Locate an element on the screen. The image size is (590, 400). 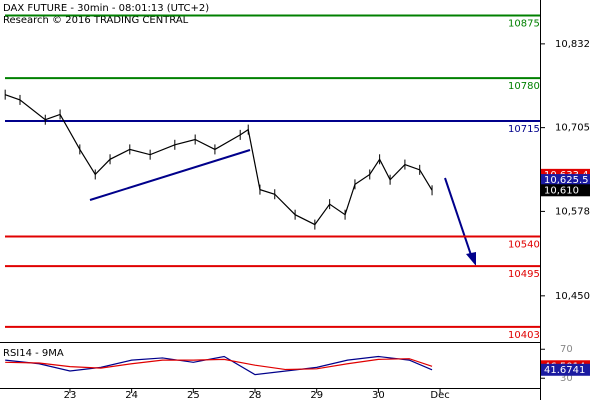
trend-line is located at coordinates (170, 175).